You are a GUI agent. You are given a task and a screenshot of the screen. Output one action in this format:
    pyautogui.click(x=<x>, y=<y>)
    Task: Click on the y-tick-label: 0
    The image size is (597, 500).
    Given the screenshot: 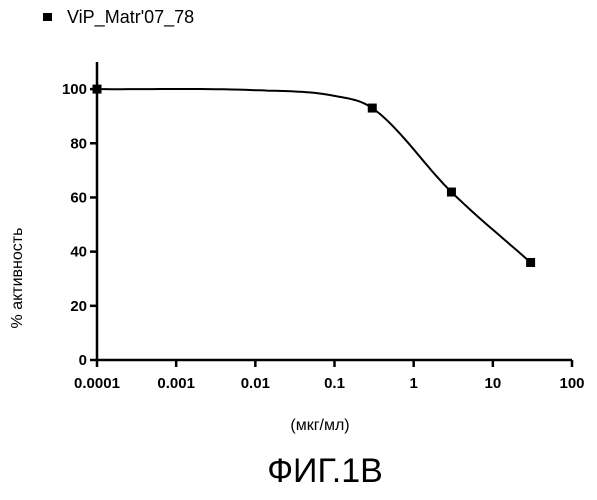 What is the action you would take?
    pyautogui.click(x=83, y=360)
    